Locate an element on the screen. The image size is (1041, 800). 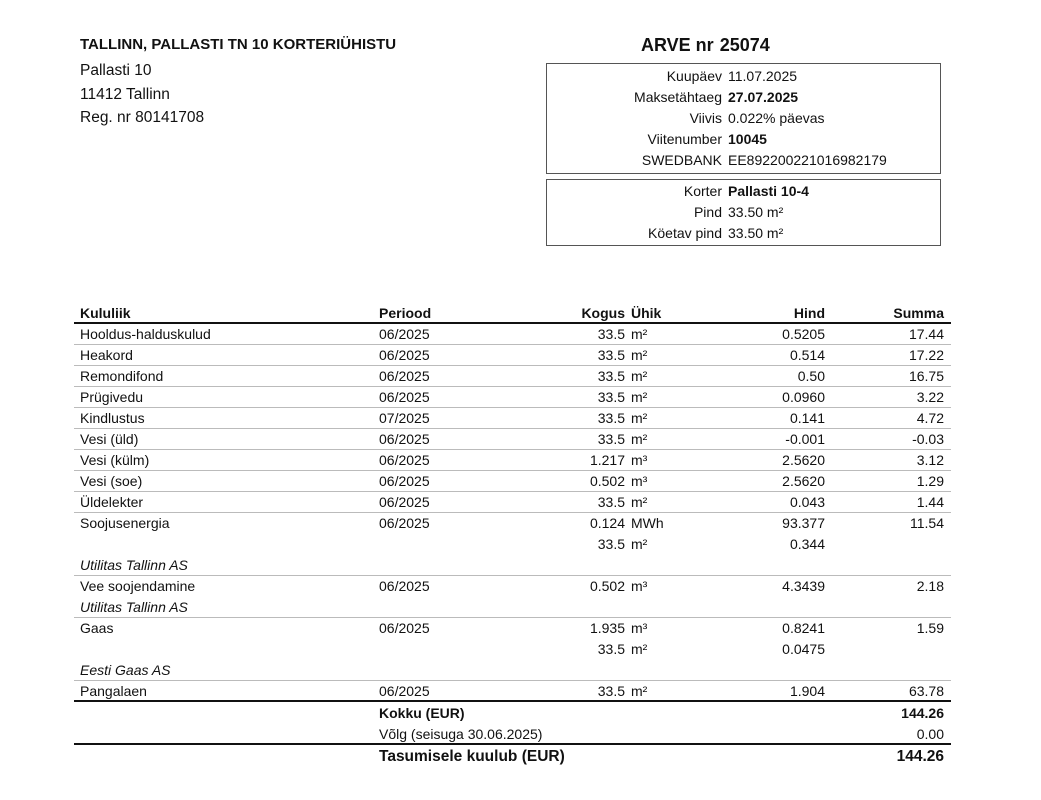
cell-sum: 4.72 is located at coordinates (930, 418).